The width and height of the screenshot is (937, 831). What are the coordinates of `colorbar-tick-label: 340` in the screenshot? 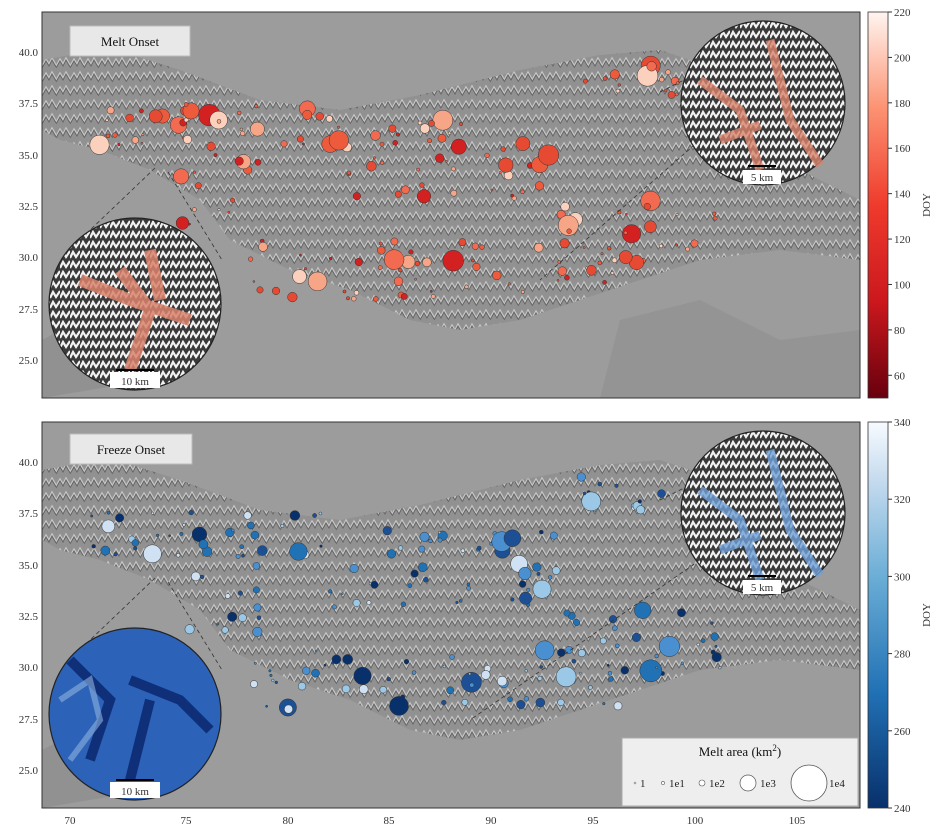 It's located at (902, 423).